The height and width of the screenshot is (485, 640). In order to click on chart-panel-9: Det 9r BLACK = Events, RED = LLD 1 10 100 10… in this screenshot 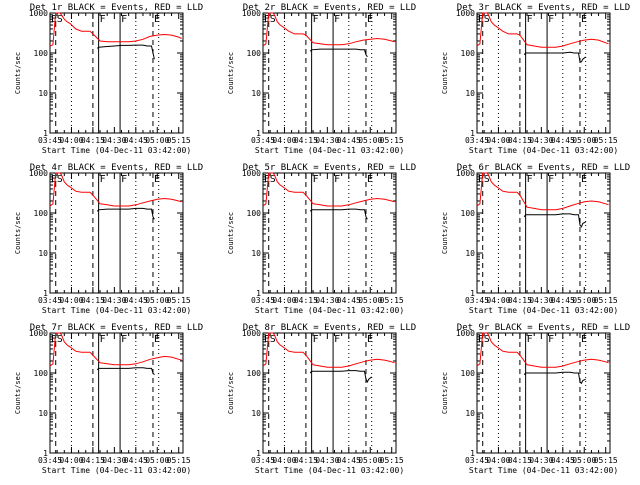, I will do `click(535, 399)`.